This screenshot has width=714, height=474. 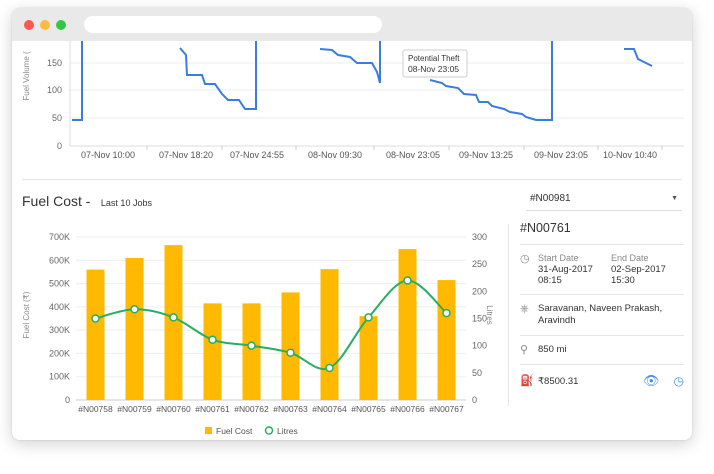 What do you see at coordinates (413, 155) in the screenshot?
I see `top-x-tick: 08-Nov 23:05` at bounding box center [413, 155].